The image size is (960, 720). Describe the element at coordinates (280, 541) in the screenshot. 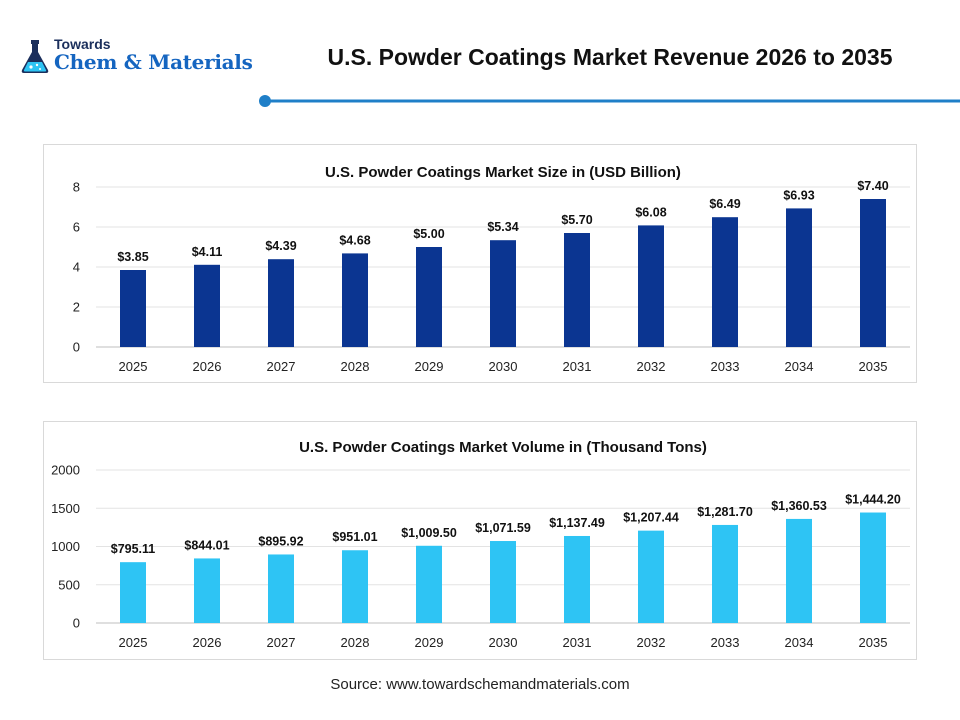

I see `market-volume-data-label: $895.92` at that location.